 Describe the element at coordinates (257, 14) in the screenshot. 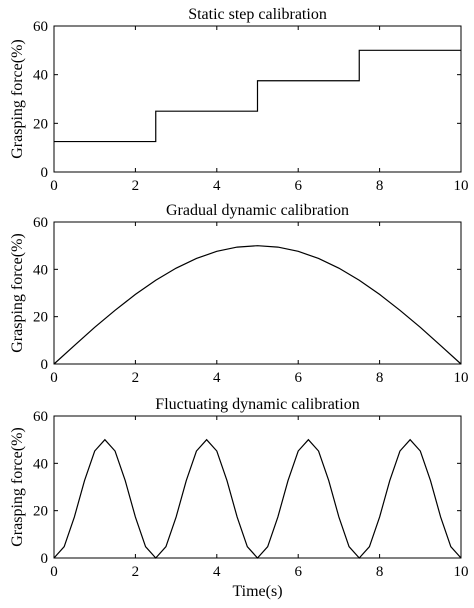

I see `chart-title: Static step calibration` at that location.